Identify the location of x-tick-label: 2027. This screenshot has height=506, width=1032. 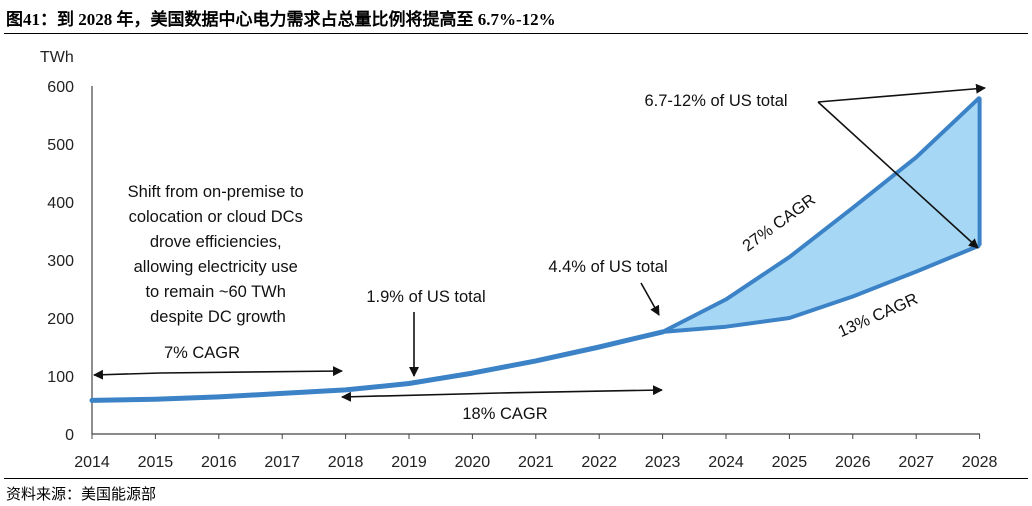
(916, 462).